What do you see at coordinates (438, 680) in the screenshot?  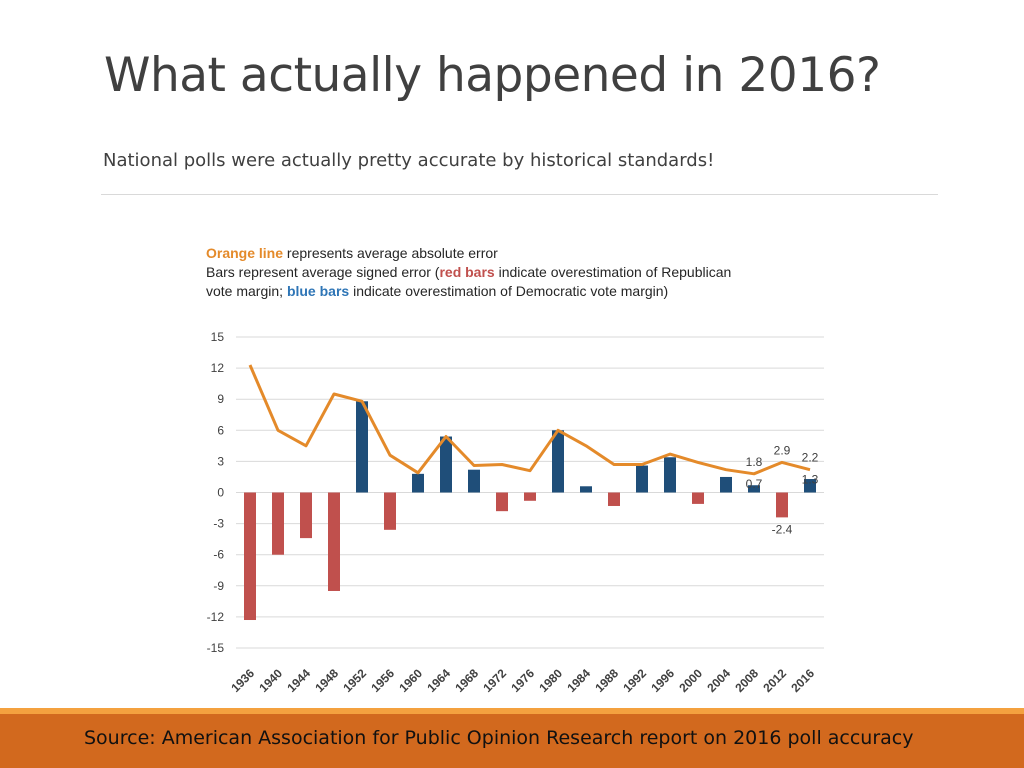 I see `x-tick-label: 1964` at bounding box center [438, 680].